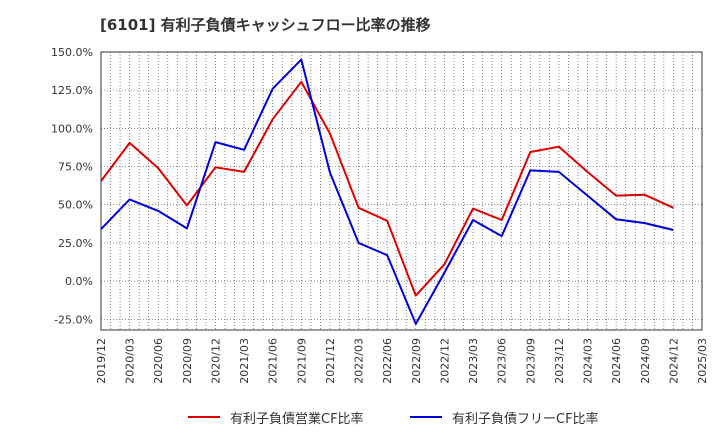 The height and width of the screenshot is (440, 720). What do you see at coordinates (426, 417) in the screenshot?
I see `legend-swatch-free-cf` at bounding box center [426, 417].